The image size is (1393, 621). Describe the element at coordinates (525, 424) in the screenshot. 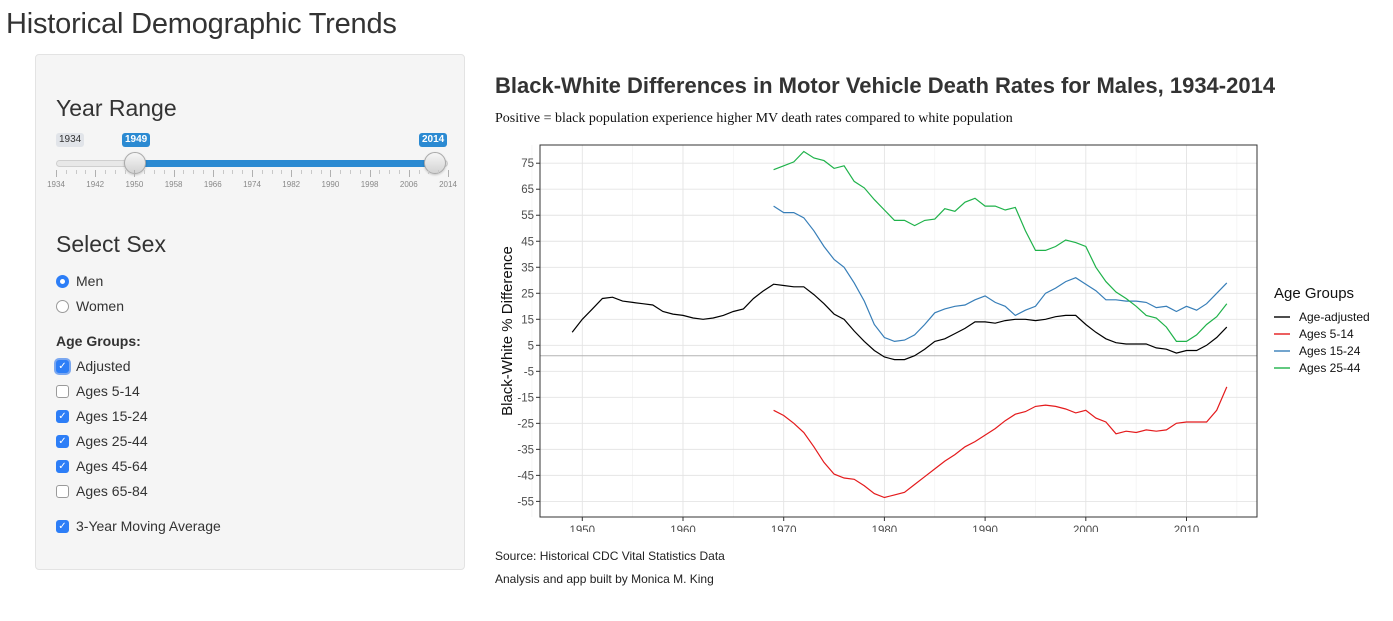

I see `y-tick-label: -25` at that location.